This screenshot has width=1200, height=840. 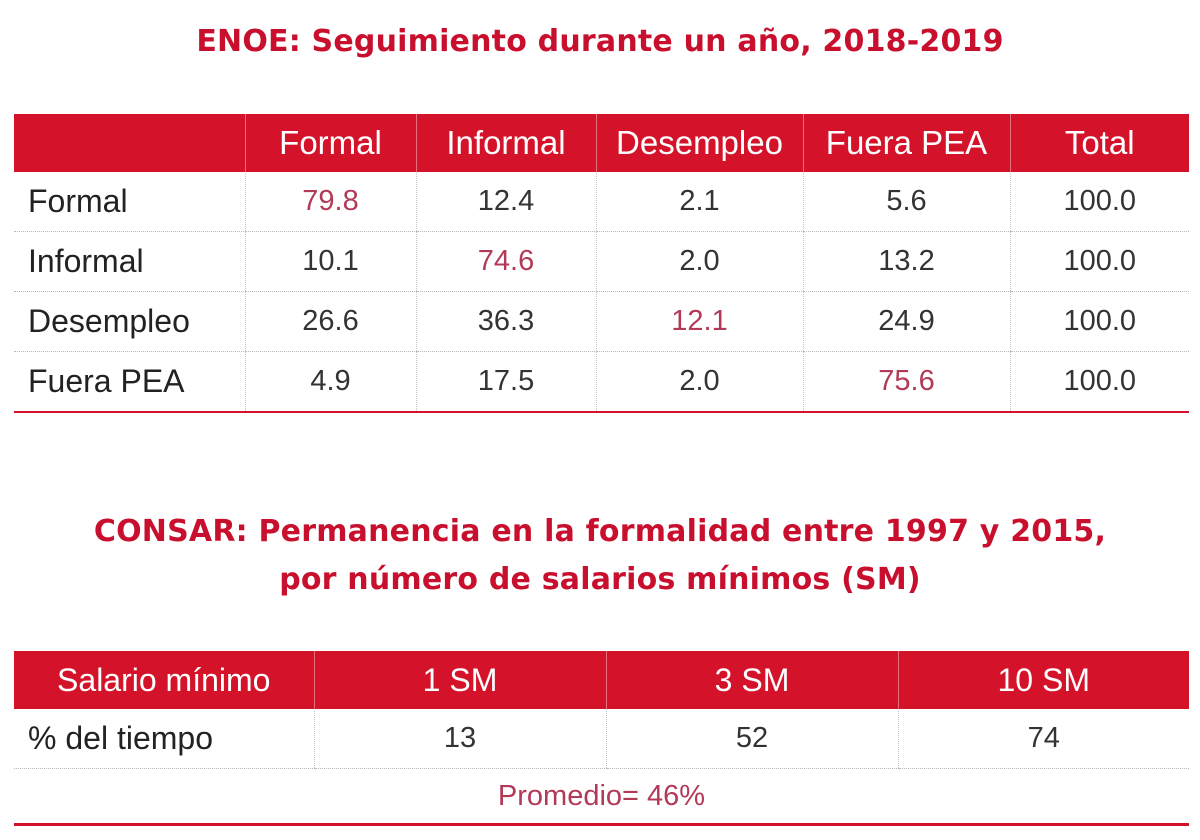 What do you see at coordinates (129, 202) in the screenshot?
I see `row-label-formal: Formal` at bounding box center [129, 202].